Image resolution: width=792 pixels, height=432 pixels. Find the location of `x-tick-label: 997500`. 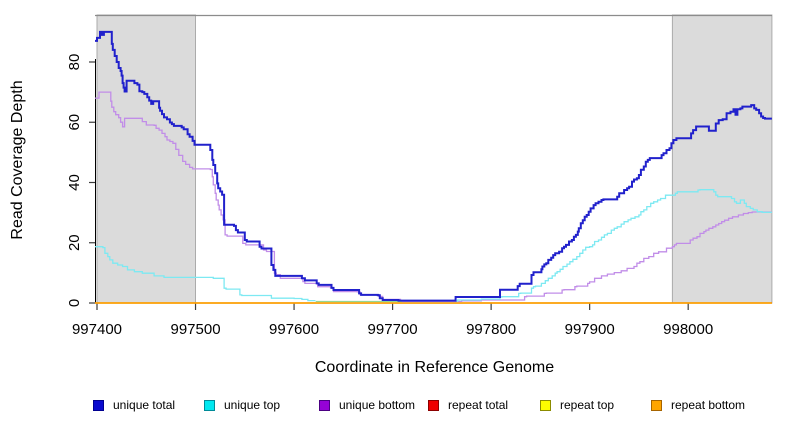

x-tick-label: 997500 is located at coordinates (195, 329).